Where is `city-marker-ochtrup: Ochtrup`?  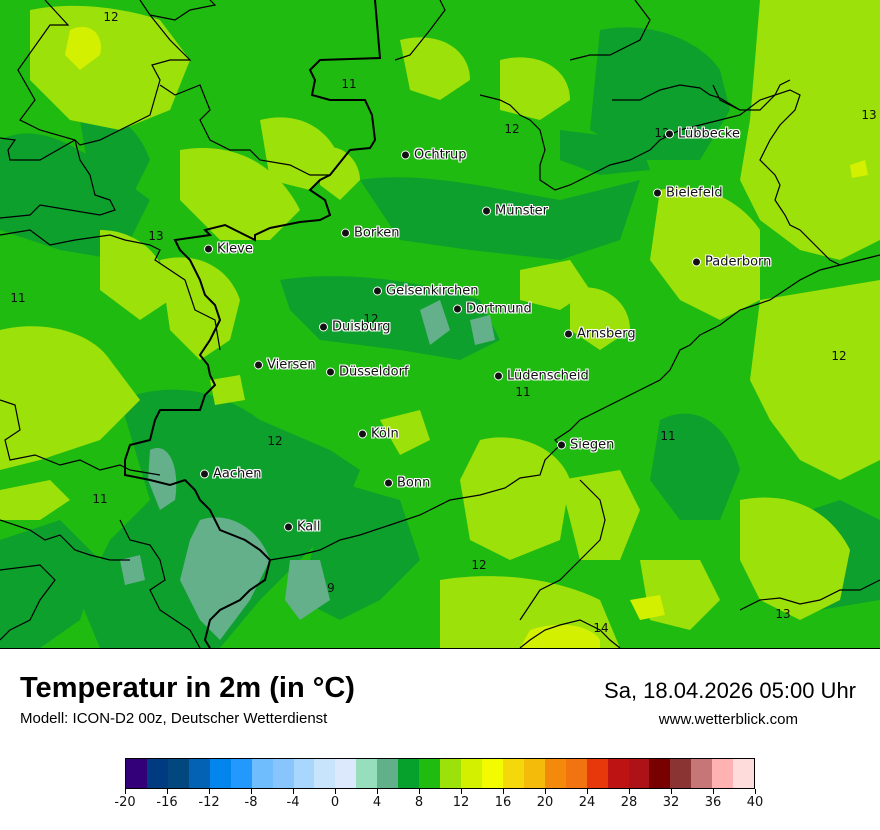
city-marker-ochtrup: Ochtrup is located at coordinates (434, 155).